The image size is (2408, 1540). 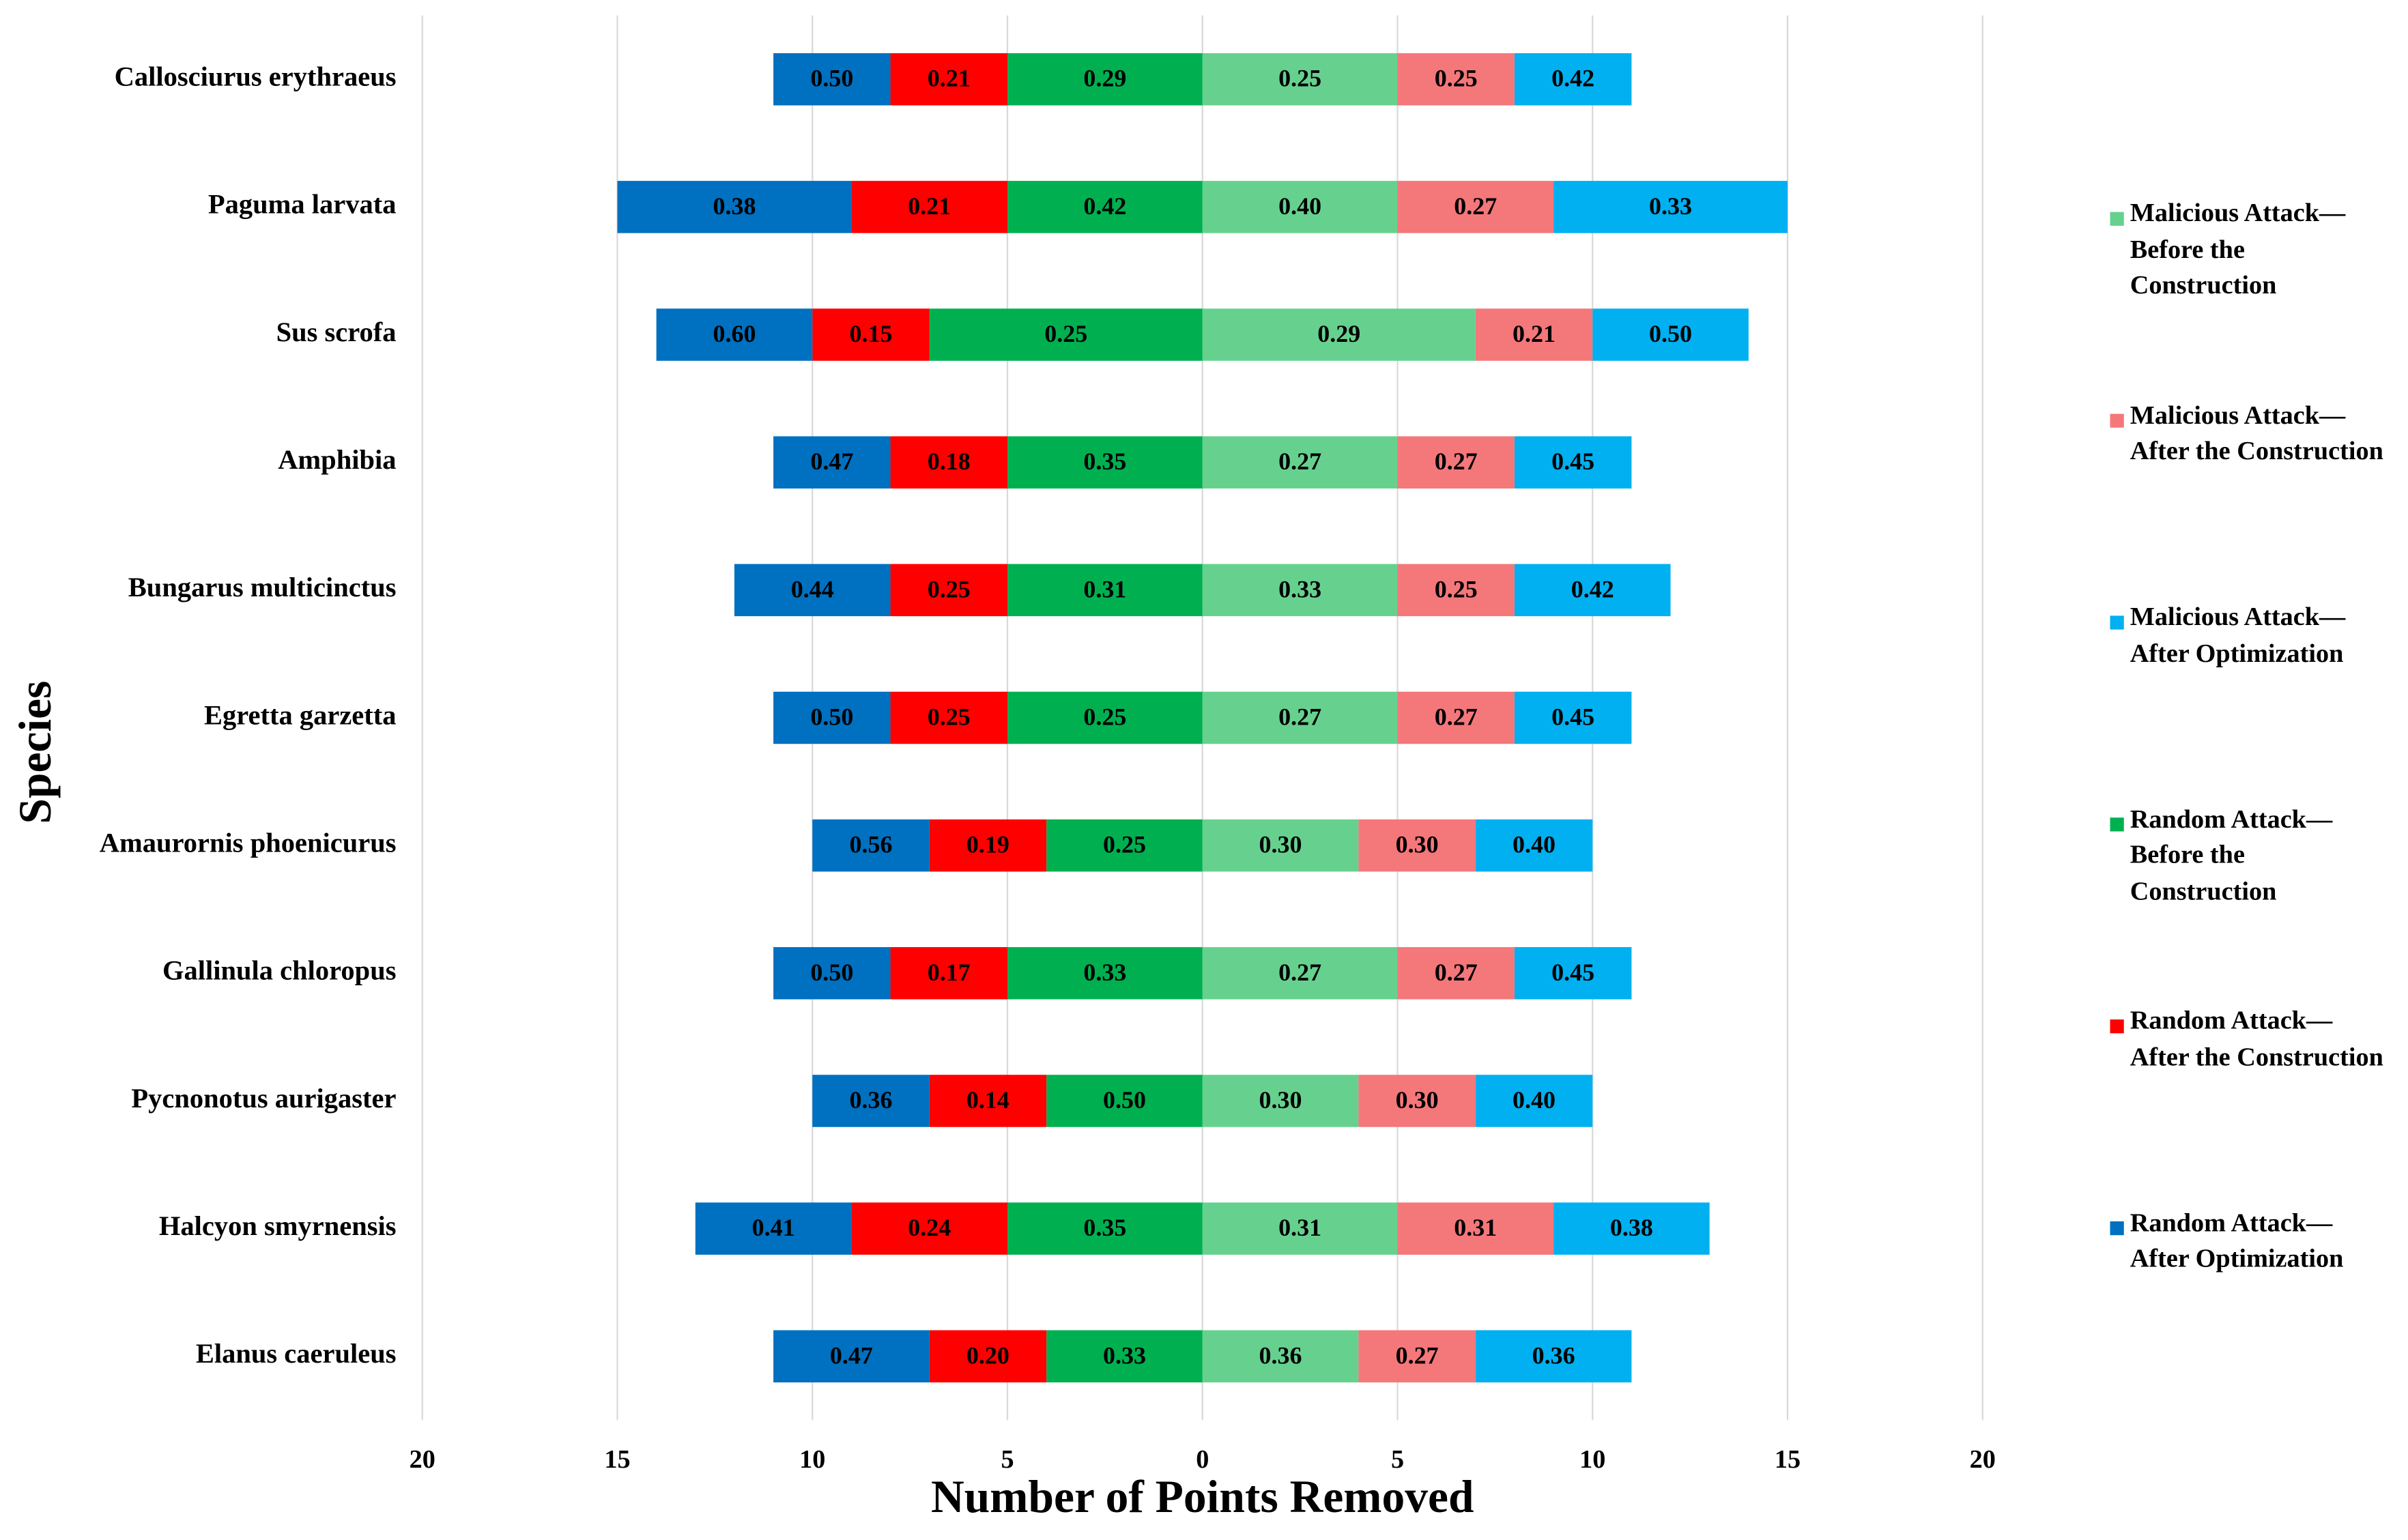 What do you see at coordinates (279, 970) in the screenshot?
I see `y-tick-label: Gallinula chloropus` at bounding box center [279, 970].